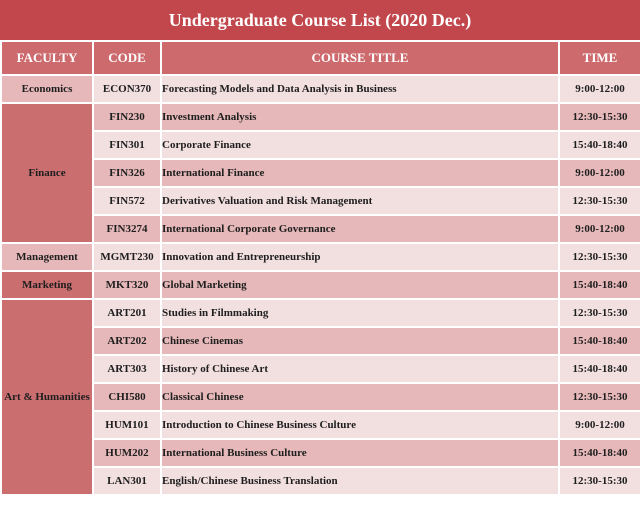  Describe the element at coordinates (360, 145) in the screenshot. I see `course-title: Corporate Finance` at that location.